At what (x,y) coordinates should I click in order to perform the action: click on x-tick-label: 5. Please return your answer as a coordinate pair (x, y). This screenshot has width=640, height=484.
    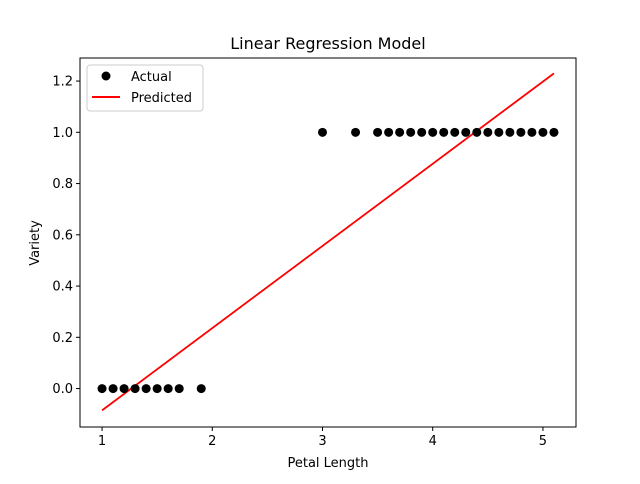
    Looking at the image, I should click on (543, 441).